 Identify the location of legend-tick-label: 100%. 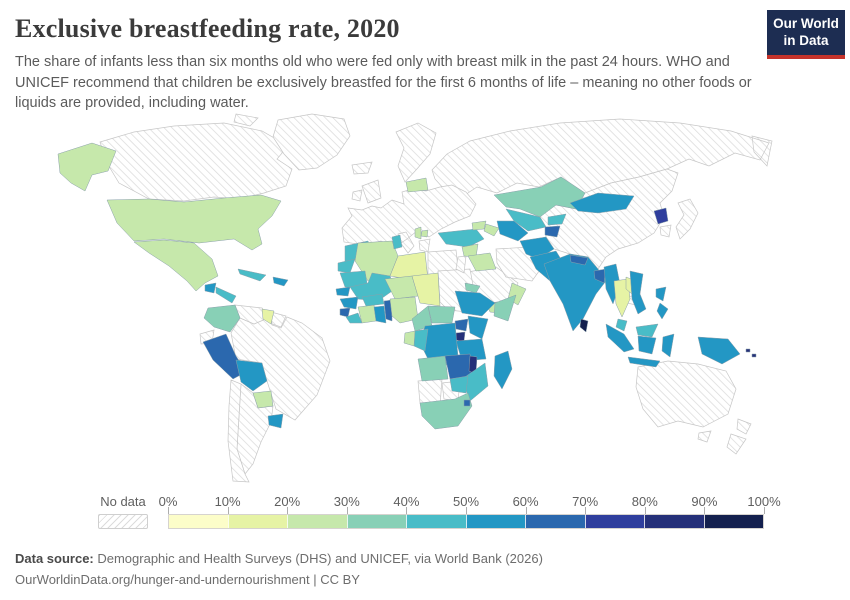
(764, 501).